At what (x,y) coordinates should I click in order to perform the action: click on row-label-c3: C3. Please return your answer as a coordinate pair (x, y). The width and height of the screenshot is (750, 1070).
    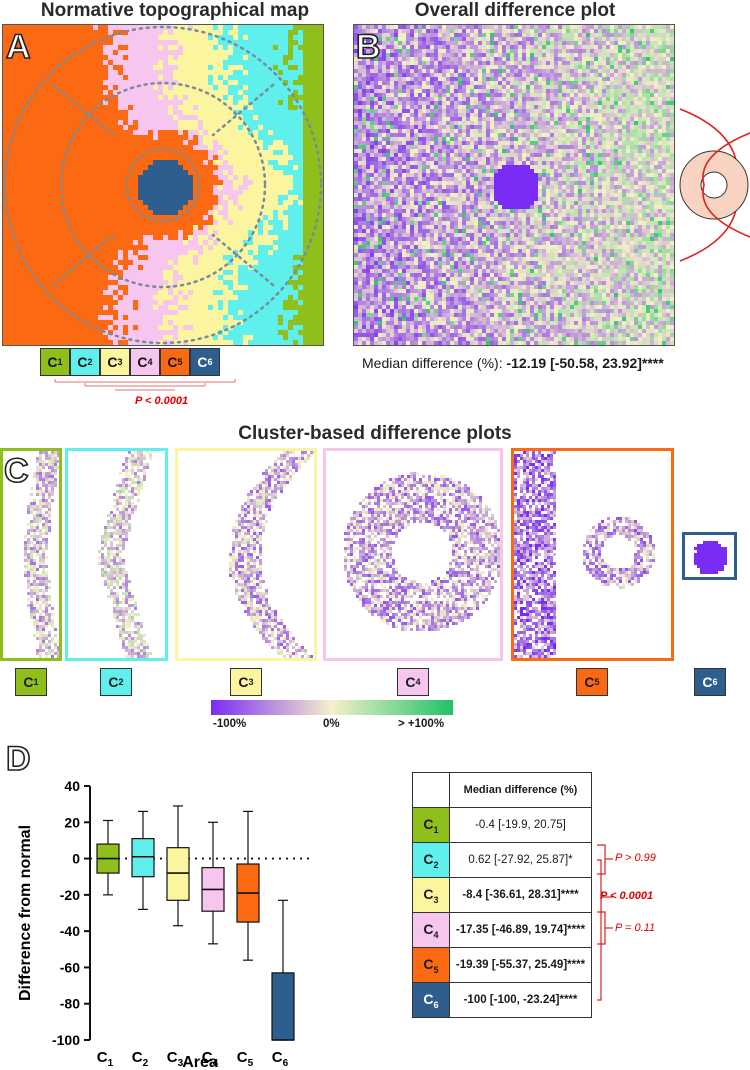
    Looking at the image, I should click on (431, 895).